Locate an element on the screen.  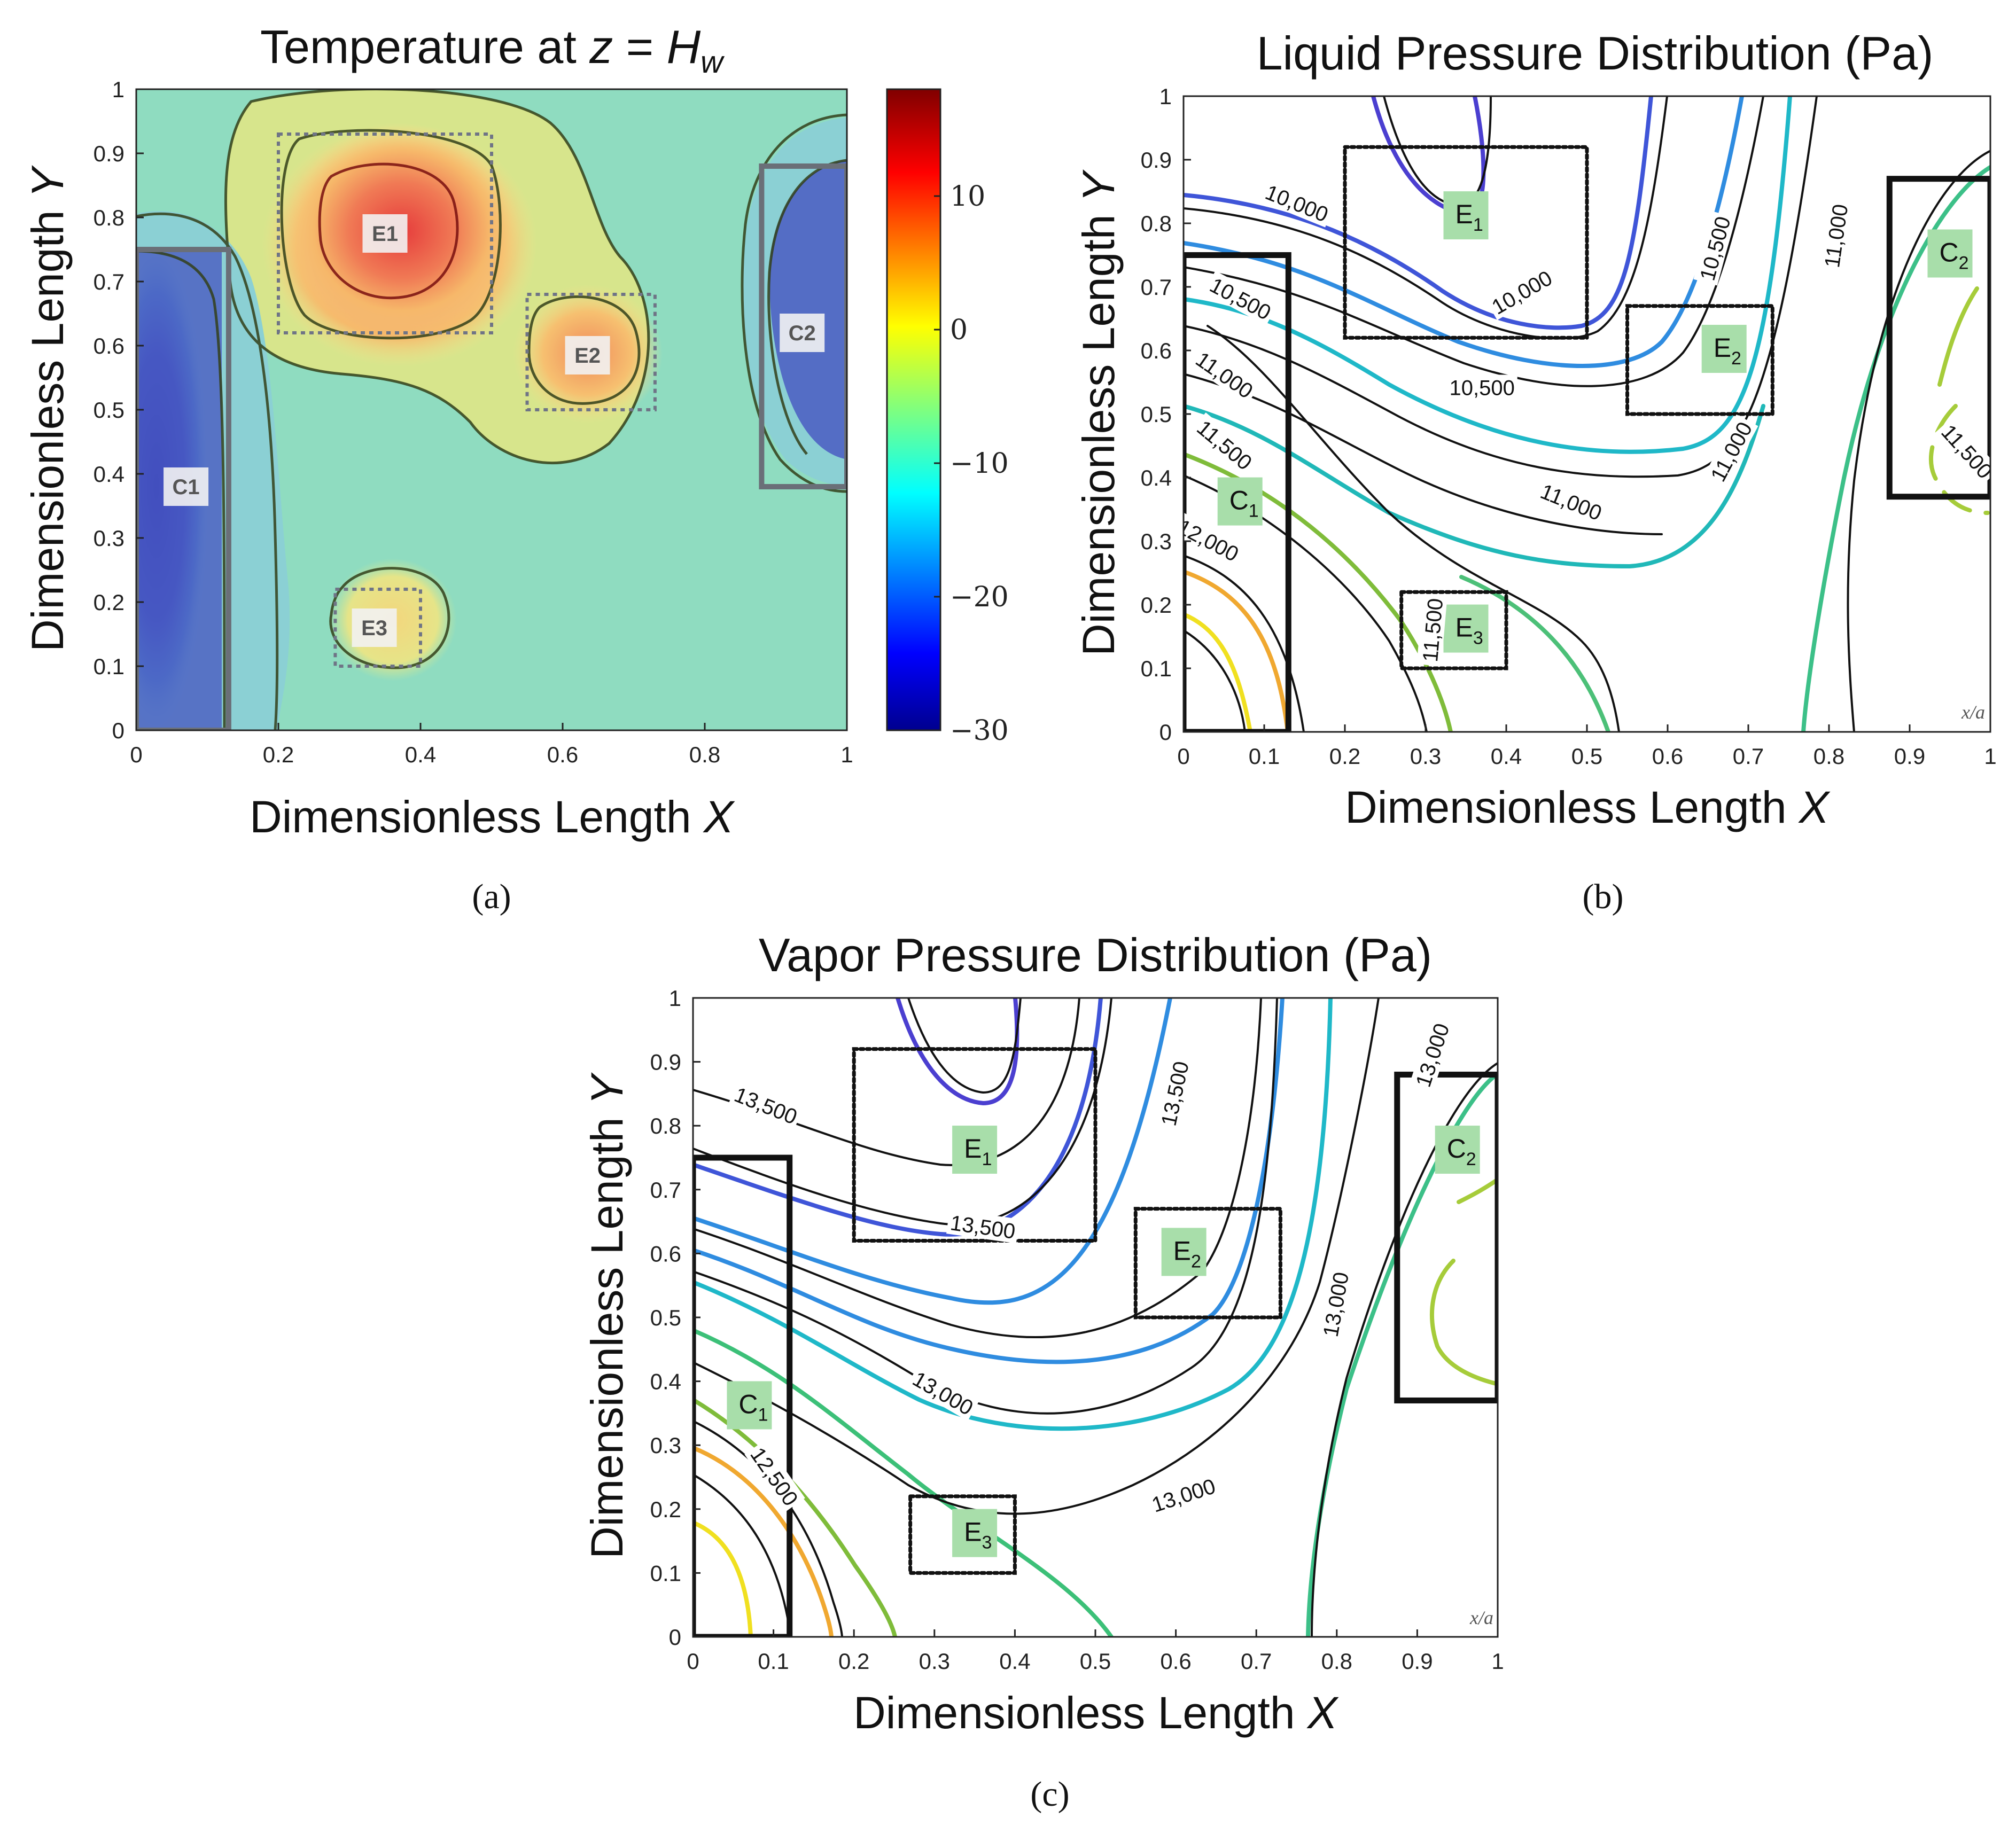
contour-label: 10,500 is located at coordinates (1481, 387).